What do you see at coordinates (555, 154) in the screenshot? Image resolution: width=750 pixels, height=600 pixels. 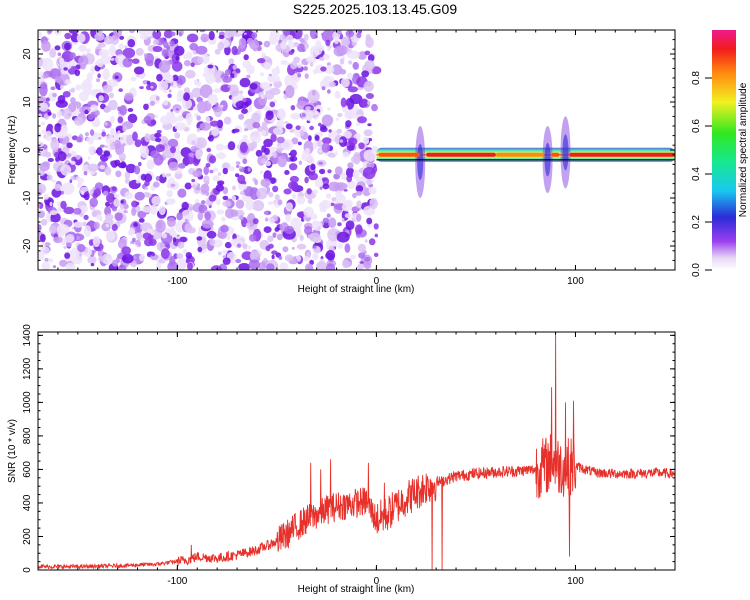 I see `band-segment` at bounding box center [555, 154].